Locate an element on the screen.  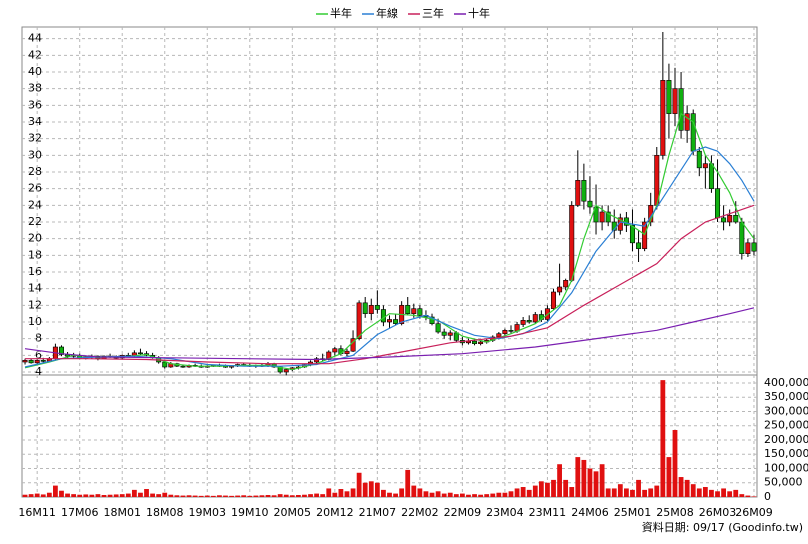
legend-label: 年線 is located at coordinates (387, 13).